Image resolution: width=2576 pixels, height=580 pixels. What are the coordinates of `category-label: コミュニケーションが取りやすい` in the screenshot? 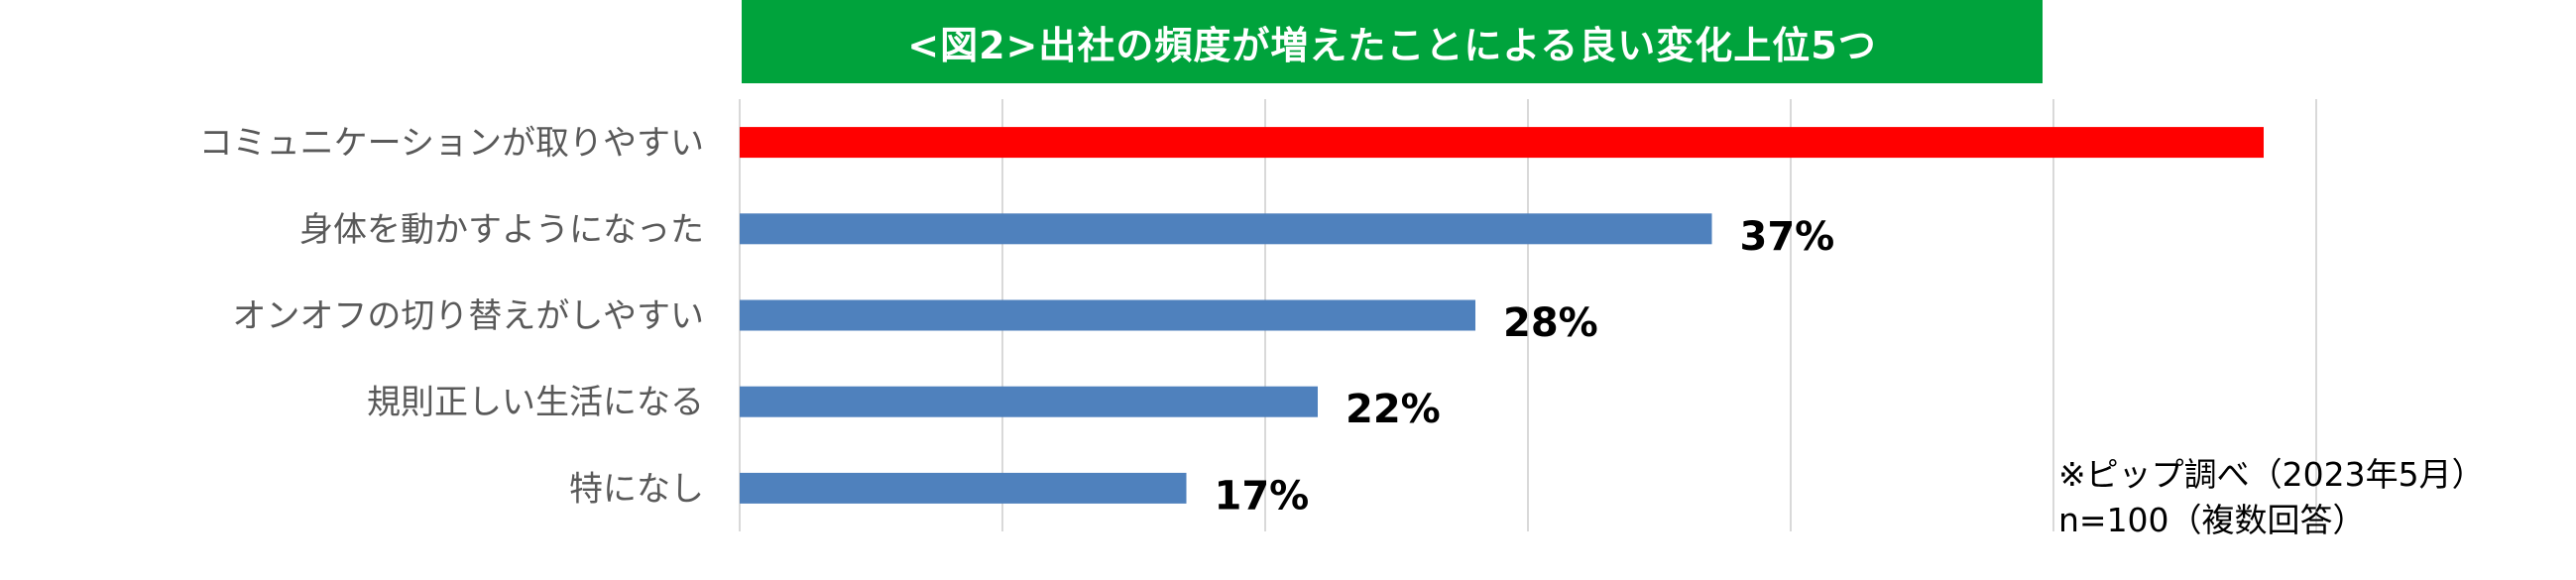 It's located at (452, 144).